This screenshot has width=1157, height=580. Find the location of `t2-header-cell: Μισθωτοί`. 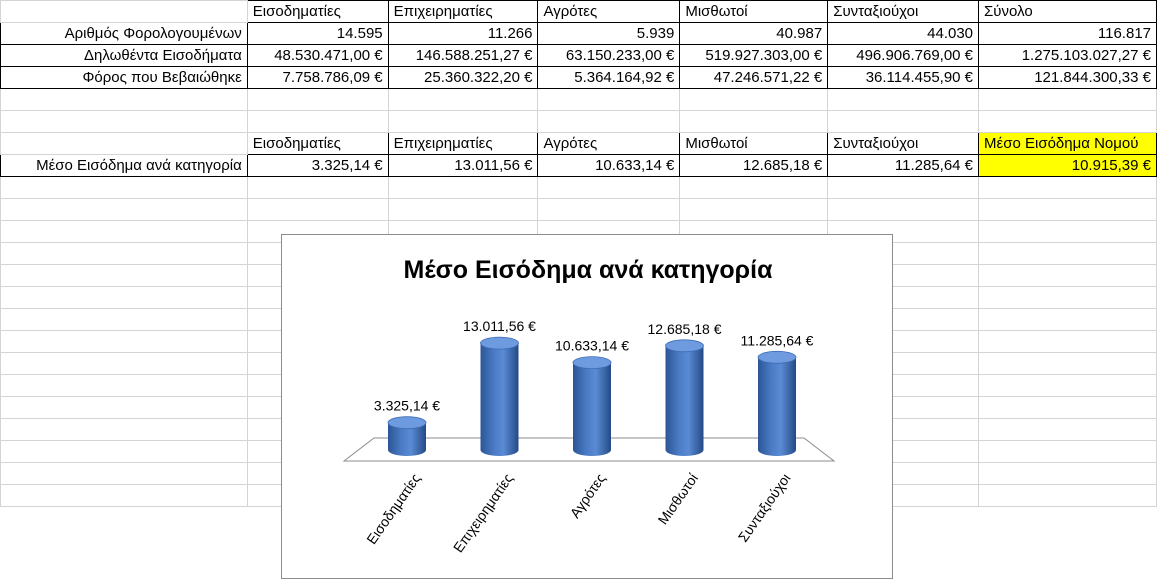

t2-header-cell: Μισθωτοί is located at coordinates (754, 143).